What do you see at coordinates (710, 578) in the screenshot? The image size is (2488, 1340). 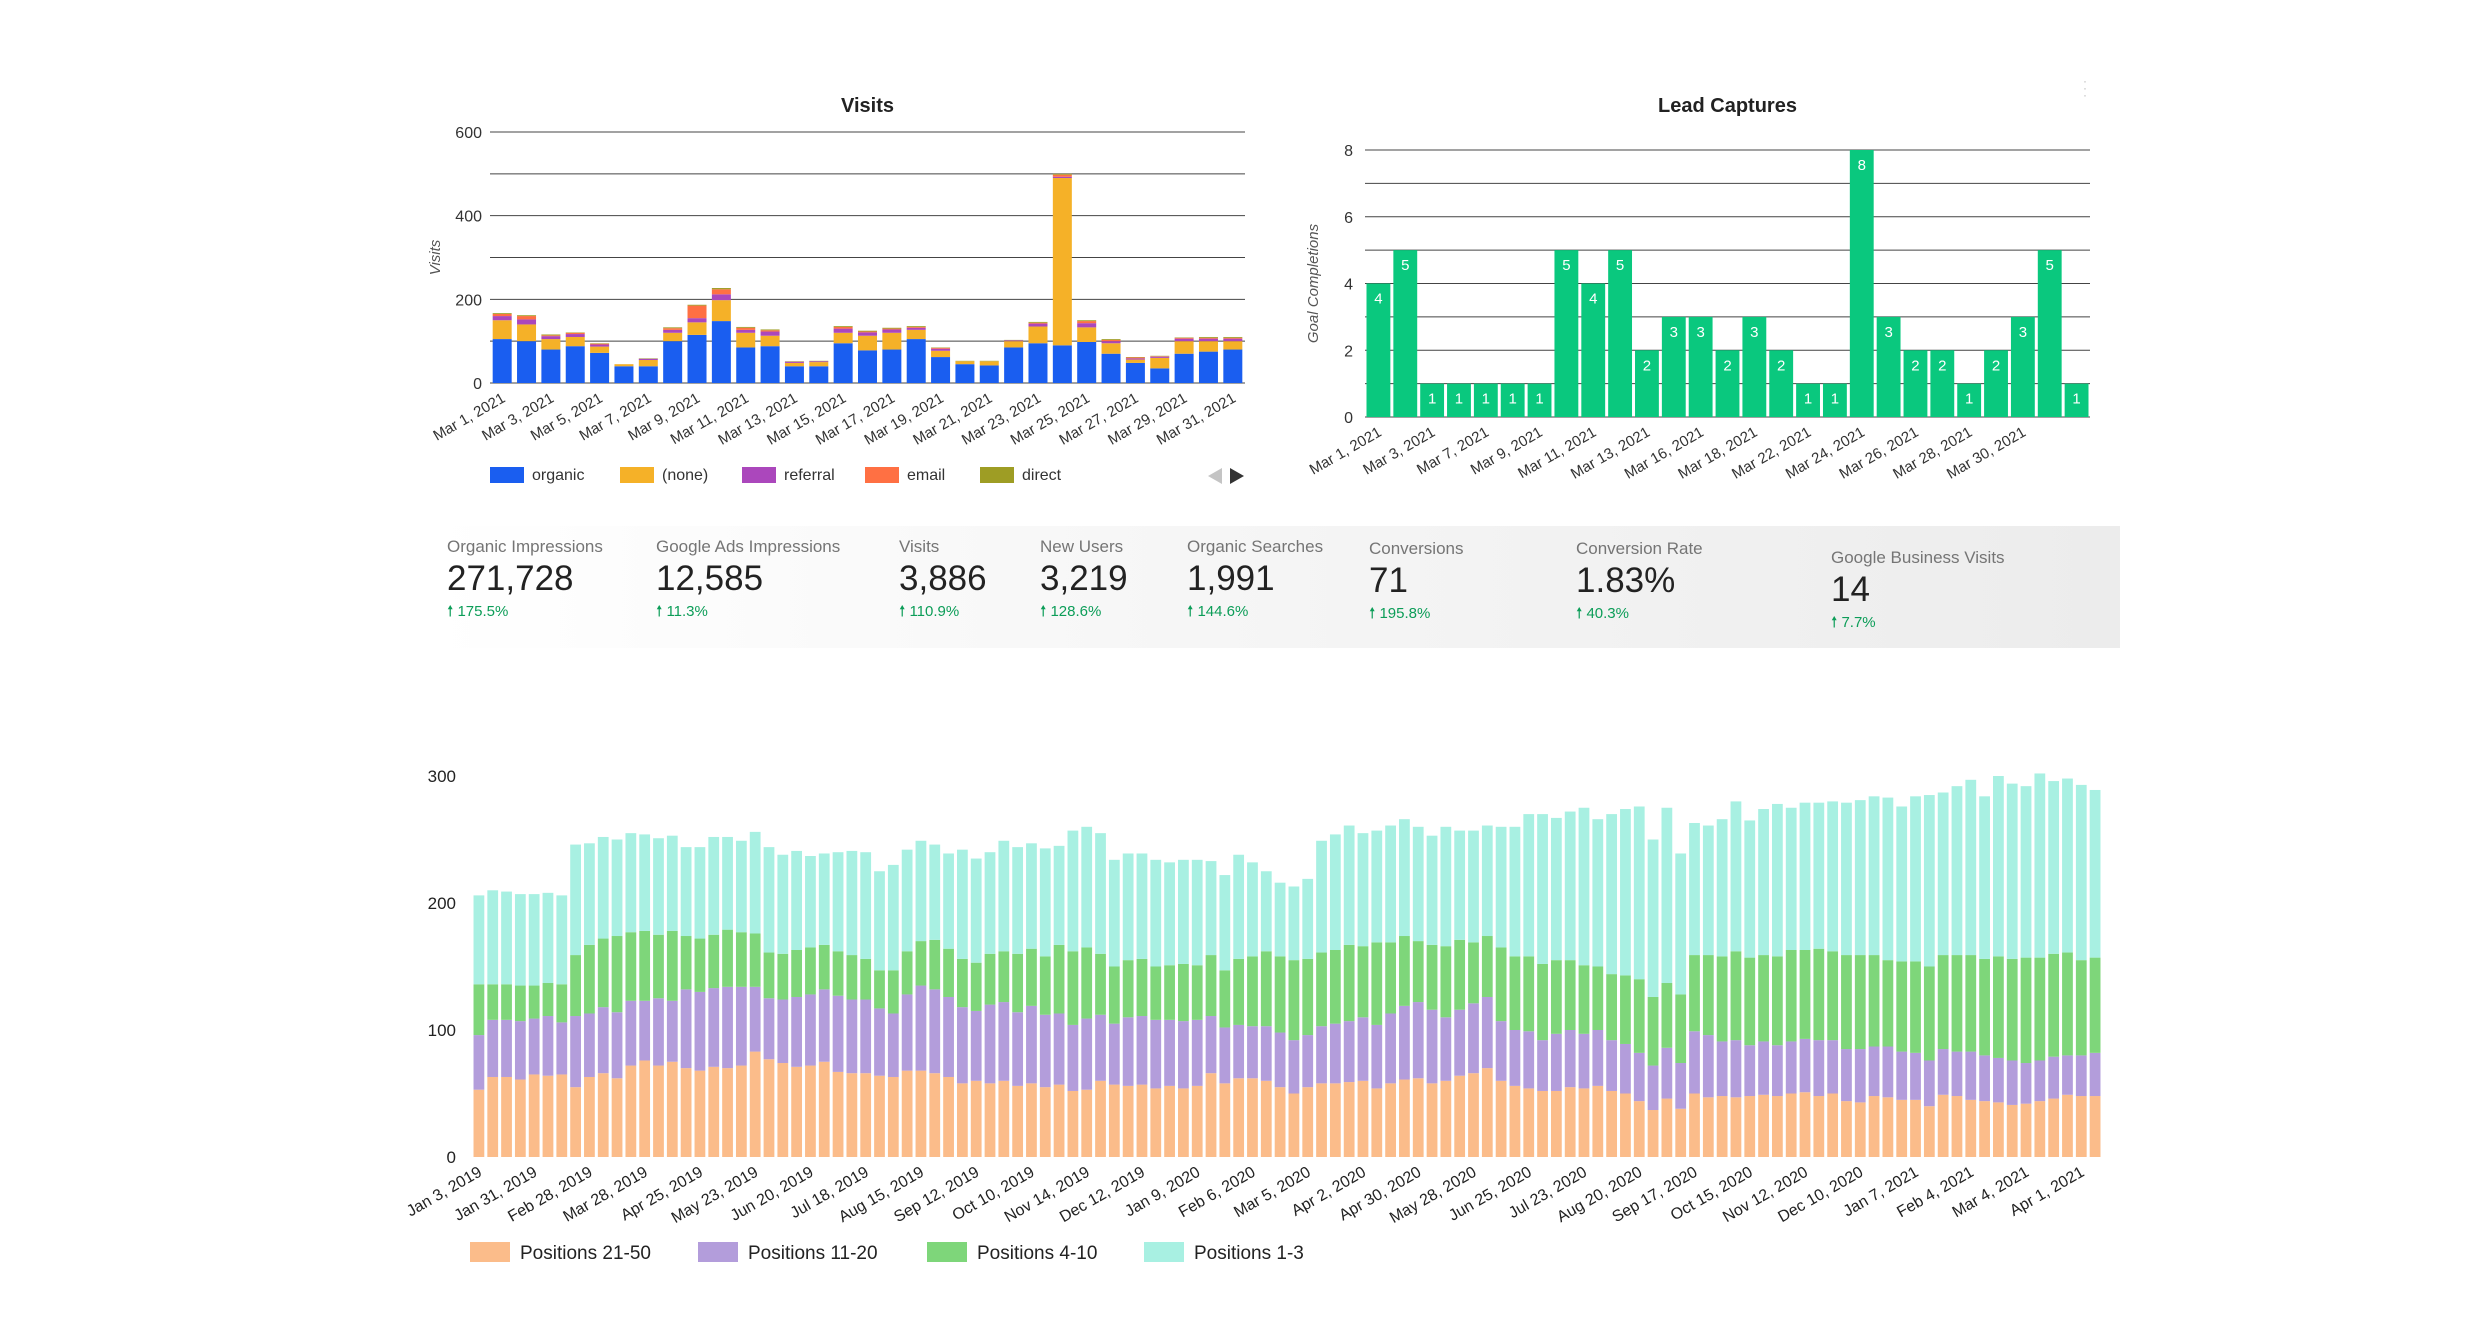 I see `scorecard-value: 12,585` at bounding box center [710, 578].